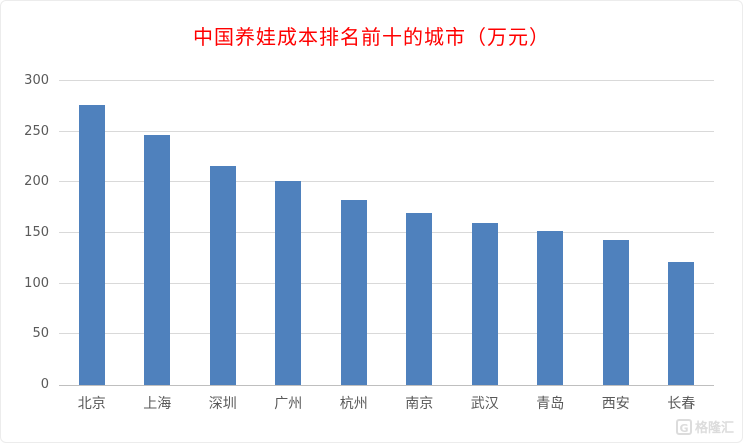  I want to click on gelonghui-watermark: G 格隆汇, so click(704, 426).